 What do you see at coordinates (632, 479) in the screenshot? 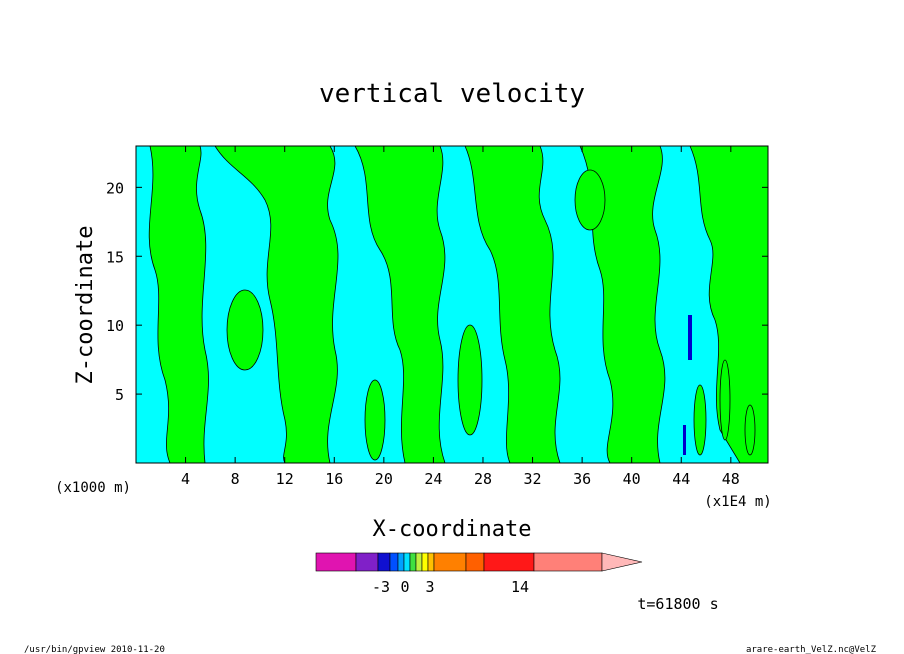
I see `x-tick-label: 40` at bounding box center [632, 479].